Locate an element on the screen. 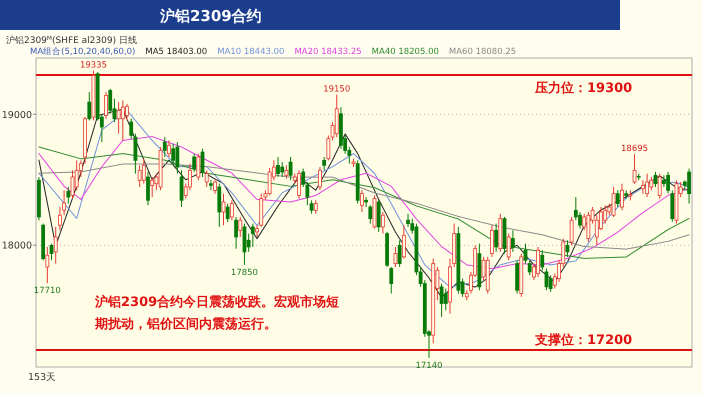 The image size is (702, 395). annotation: 18695 is located at coordinates (634, 149).